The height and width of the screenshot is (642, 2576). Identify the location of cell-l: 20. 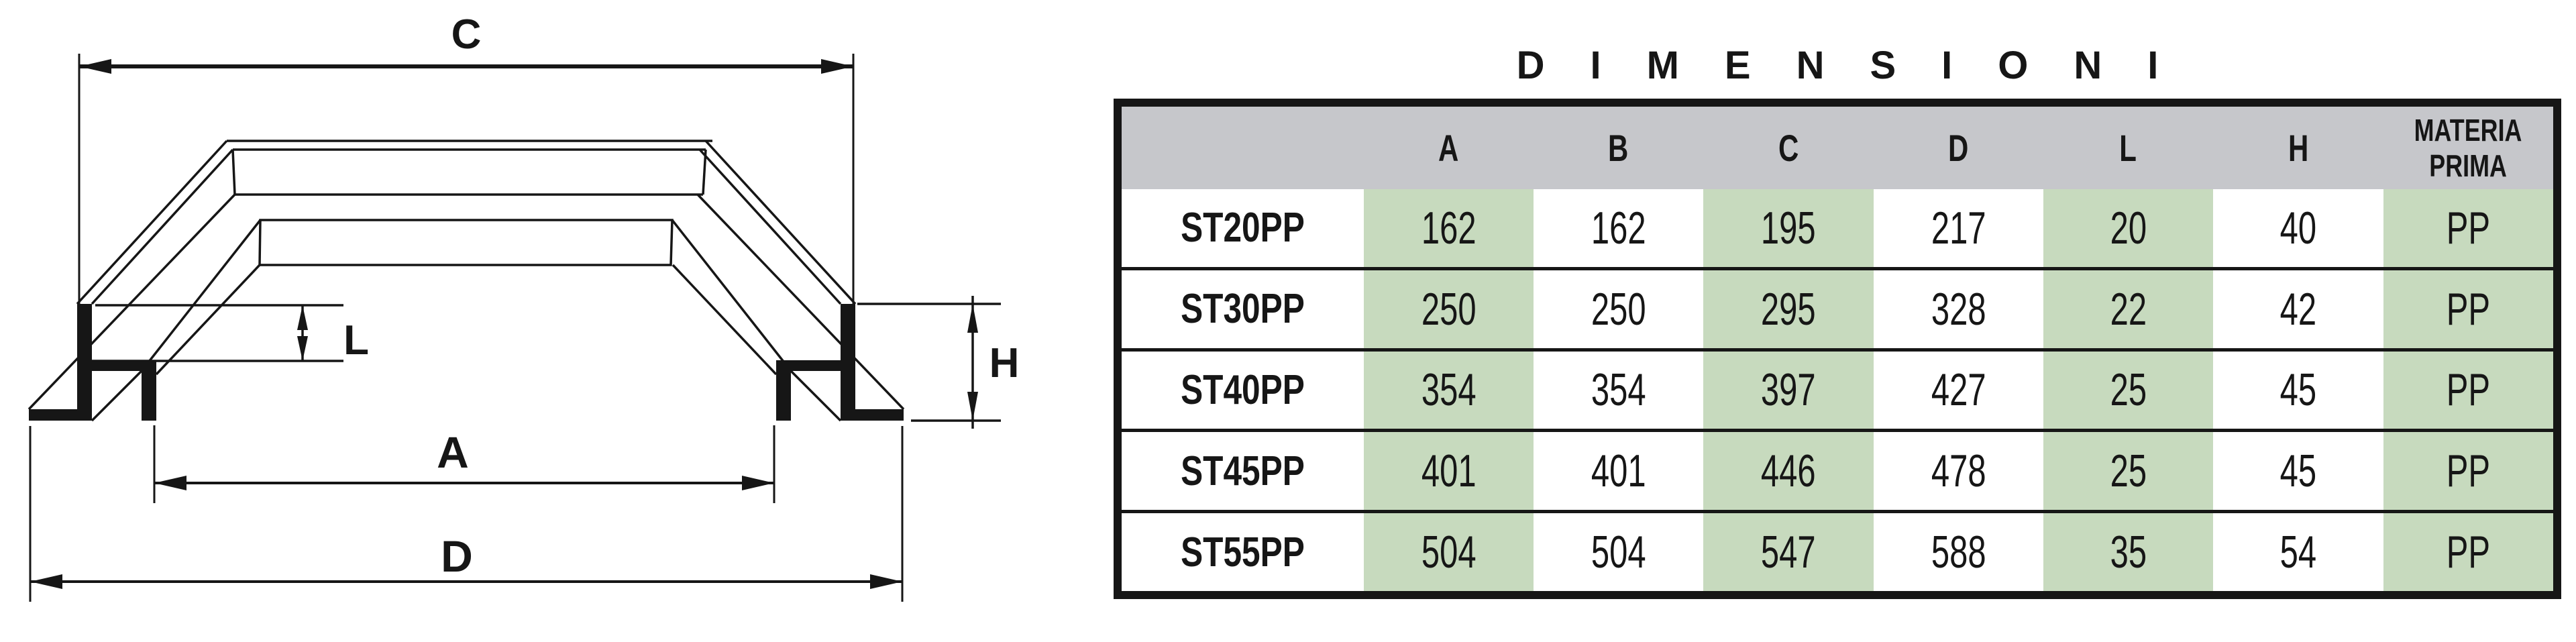
(2128, 228).